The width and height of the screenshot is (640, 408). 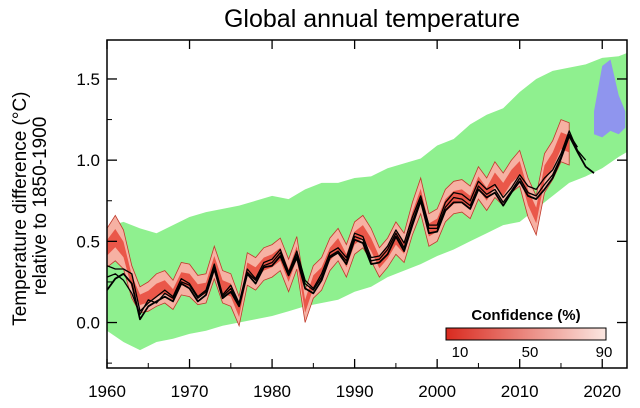 What do you see at coordinates (437, 391) in the screenshot?
I see `x-tick-label: 2000` at bounding box center [437, 391].